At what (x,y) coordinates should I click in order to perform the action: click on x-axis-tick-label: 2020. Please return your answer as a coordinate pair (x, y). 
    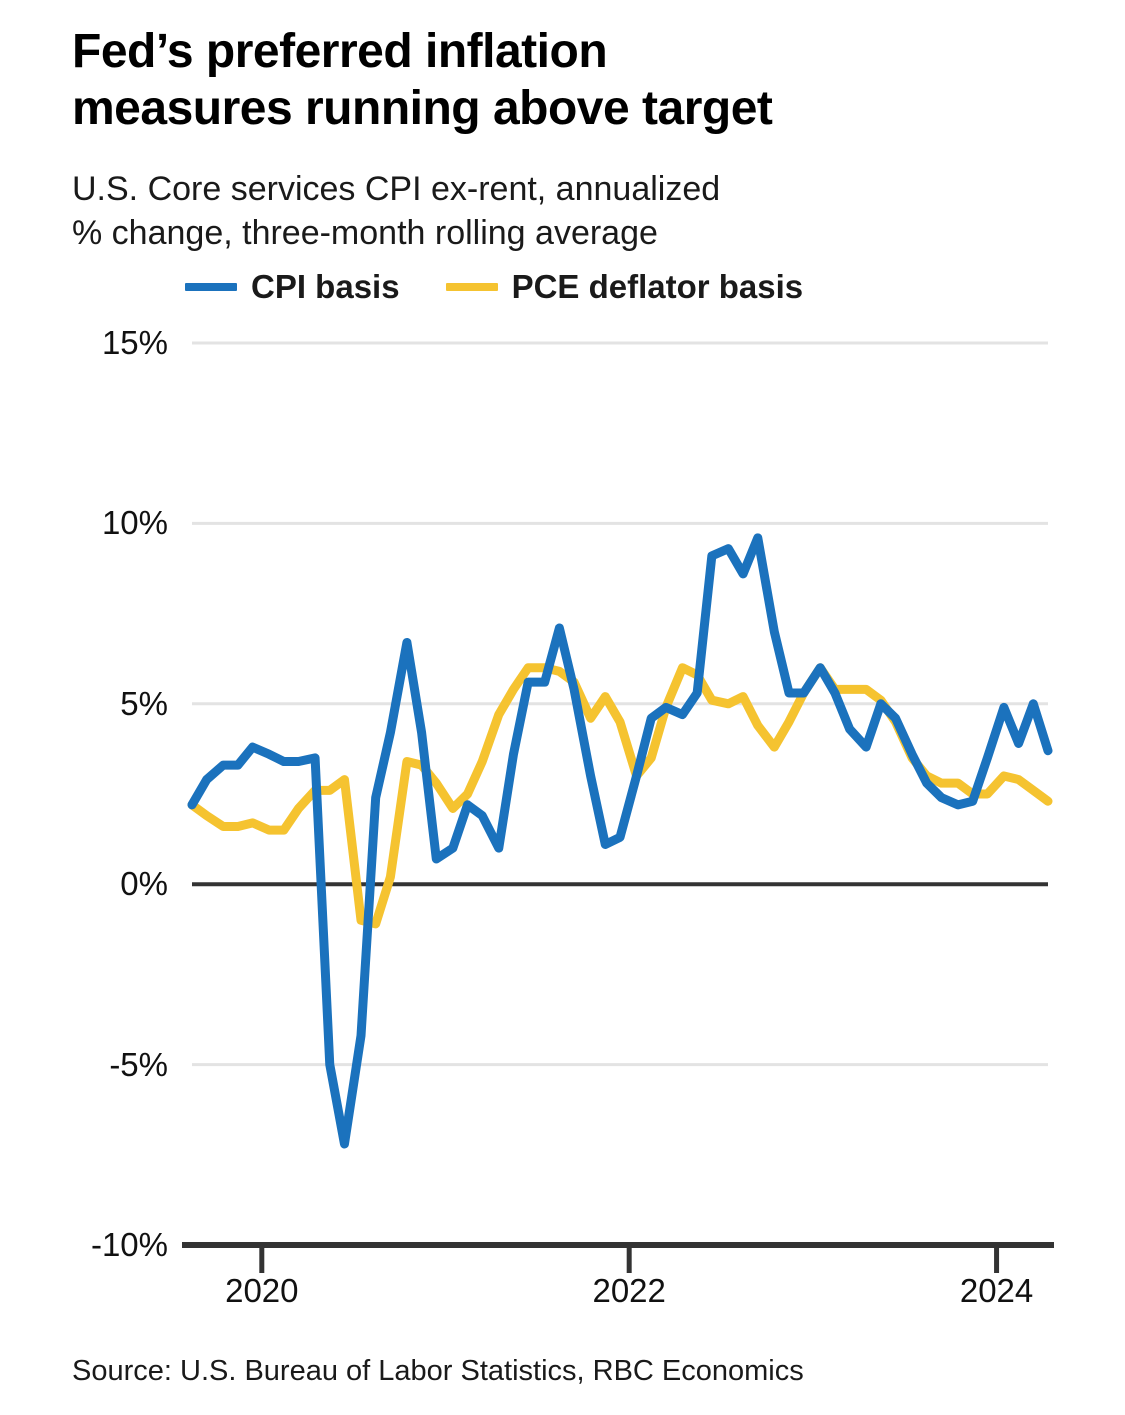
    Looking at the image, I should click on (262, 1290).